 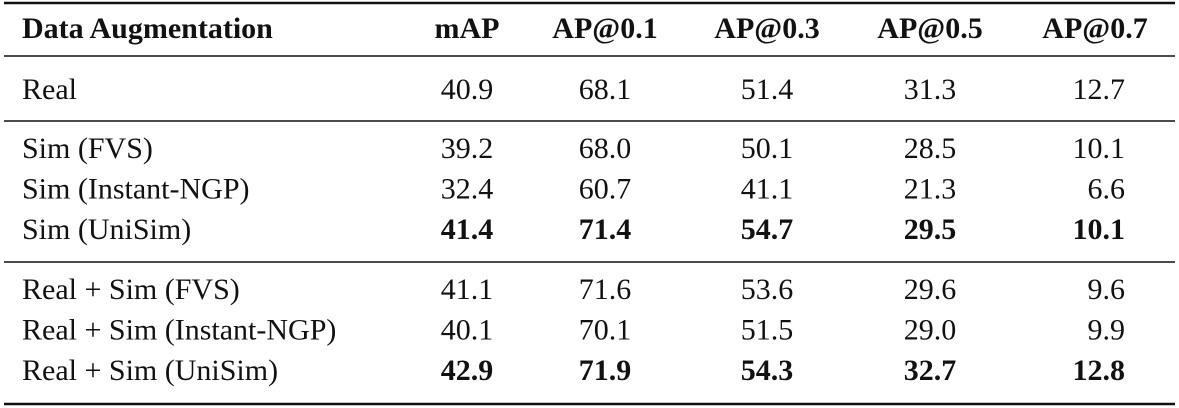 What do you see at coordinates (467, 329) in the screenshot?
I see `cell: 40.1` at bounding box center [467, 329].